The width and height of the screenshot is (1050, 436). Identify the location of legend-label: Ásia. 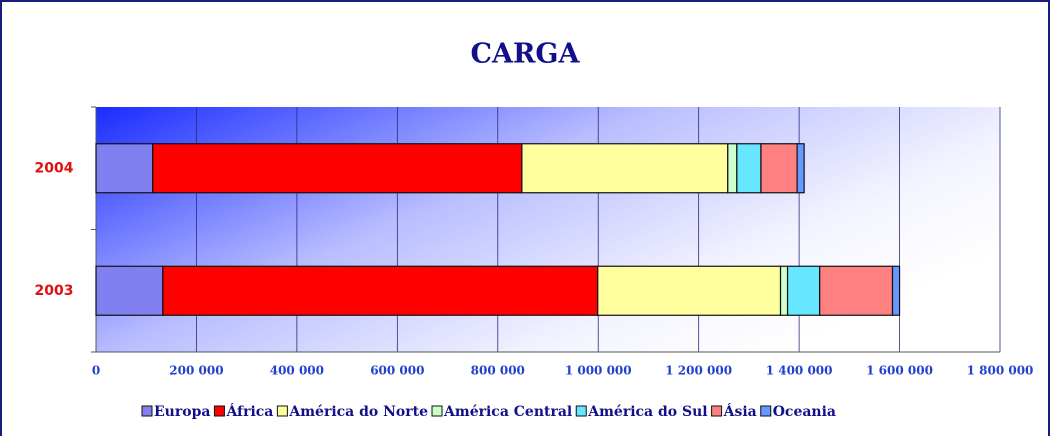
(740, 411).